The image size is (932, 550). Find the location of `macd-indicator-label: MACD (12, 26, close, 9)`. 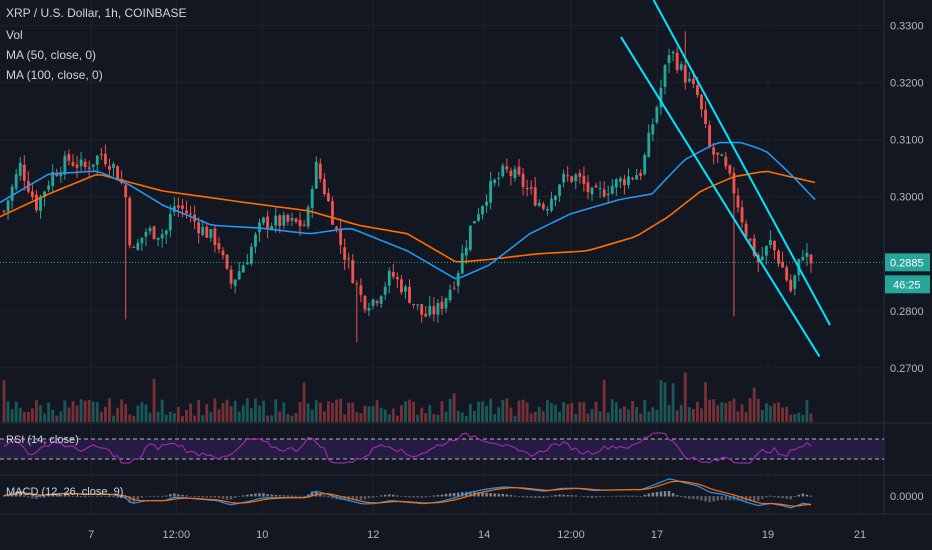

macd-indicator-label: MACD (12, 26, close, 9) is located at coordinates (65, 492).